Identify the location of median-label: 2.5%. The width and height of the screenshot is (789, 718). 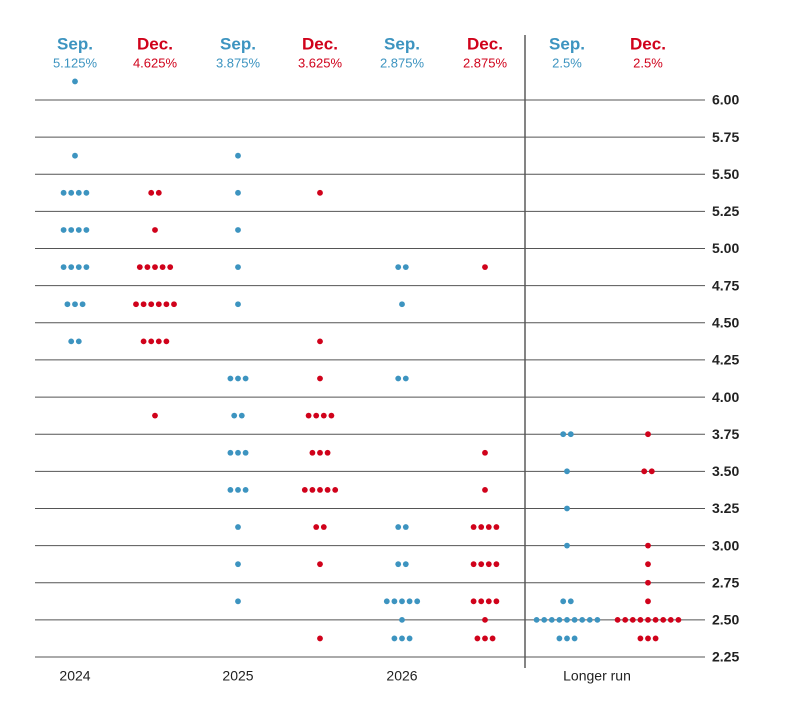
(648, 62).